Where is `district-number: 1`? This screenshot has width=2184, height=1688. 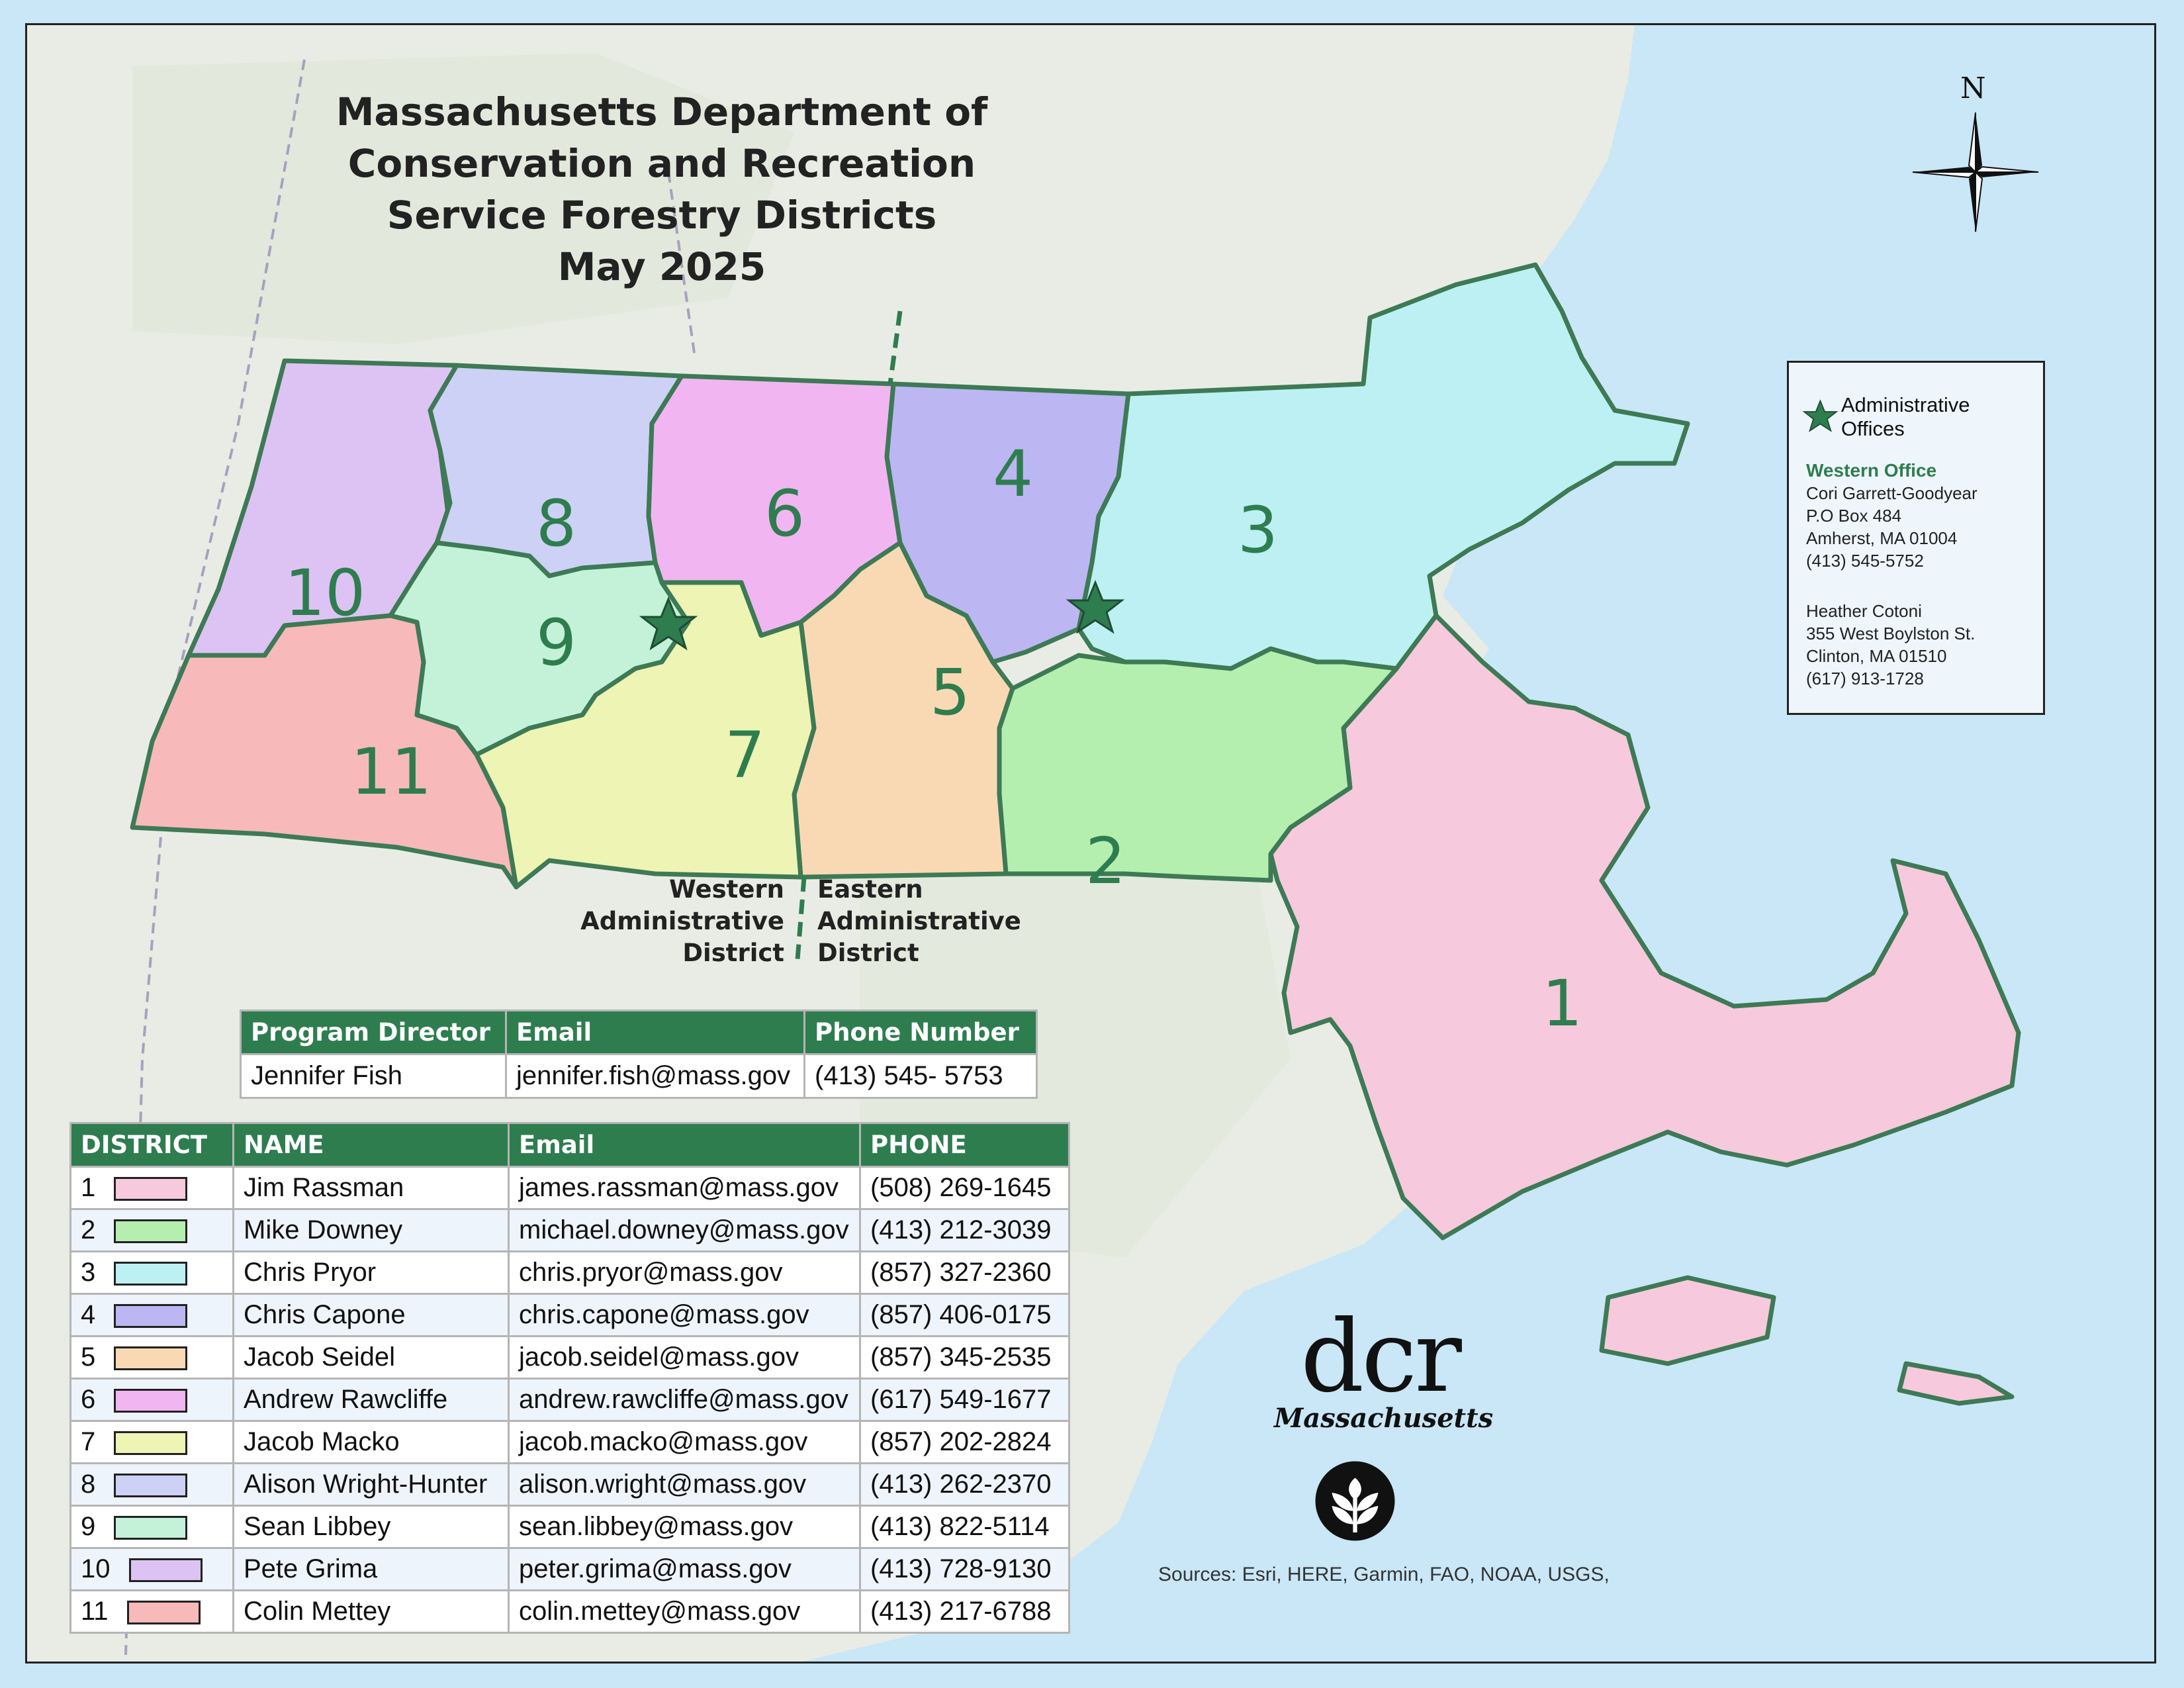
district-number: 1 is located at coordinates (88, 1187).